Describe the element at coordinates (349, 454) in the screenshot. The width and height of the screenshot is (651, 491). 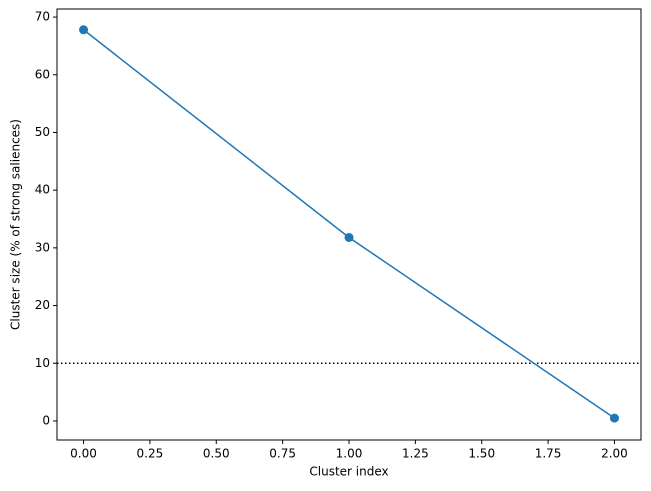
I see `x-tick-label: 1.00` at that location.